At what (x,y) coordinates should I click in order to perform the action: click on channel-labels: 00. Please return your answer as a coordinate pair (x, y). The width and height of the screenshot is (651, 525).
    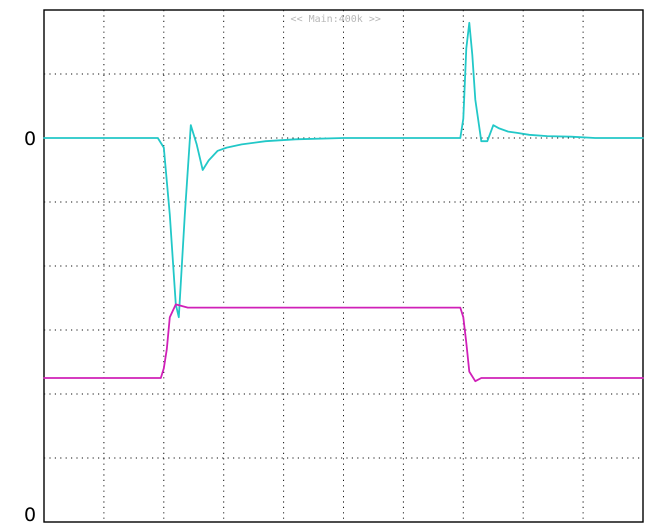
    Looking at the image, I should click on (30, 326).